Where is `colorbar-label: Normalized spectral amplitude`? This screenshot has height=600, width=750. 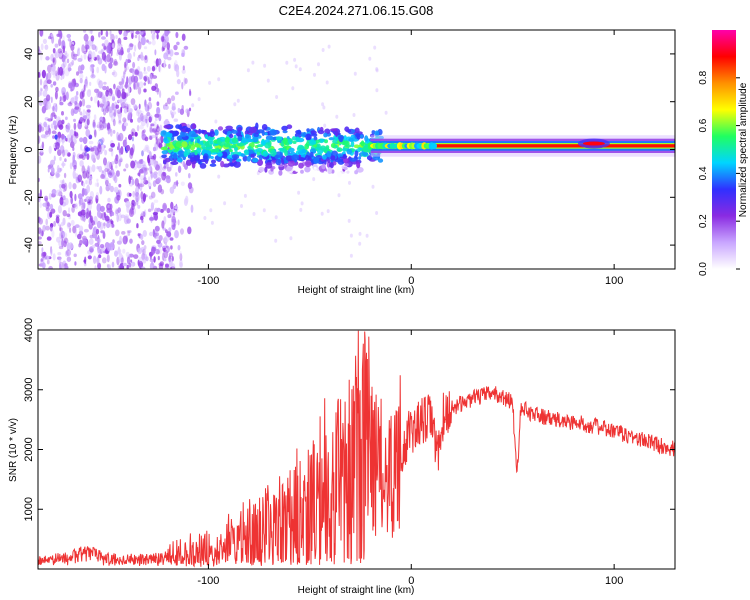
colorbar-label: Normalized spectral amplitude is located at coordinates (743, 149).